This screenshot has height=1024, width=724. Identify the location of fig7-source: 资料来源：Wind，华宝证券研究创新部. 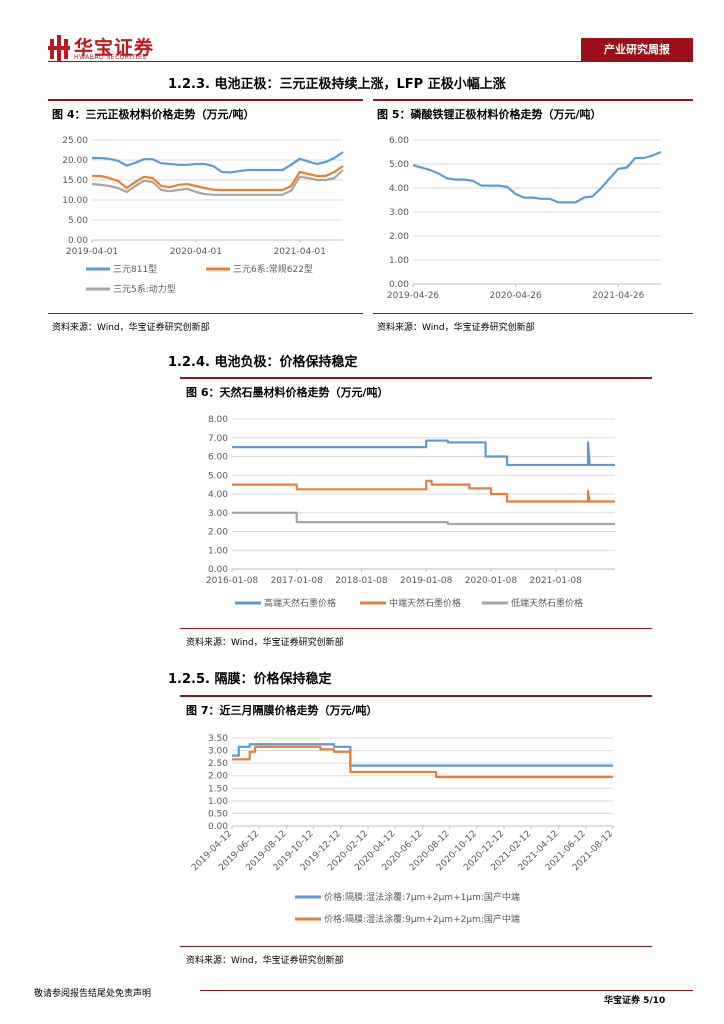
(265, 961).